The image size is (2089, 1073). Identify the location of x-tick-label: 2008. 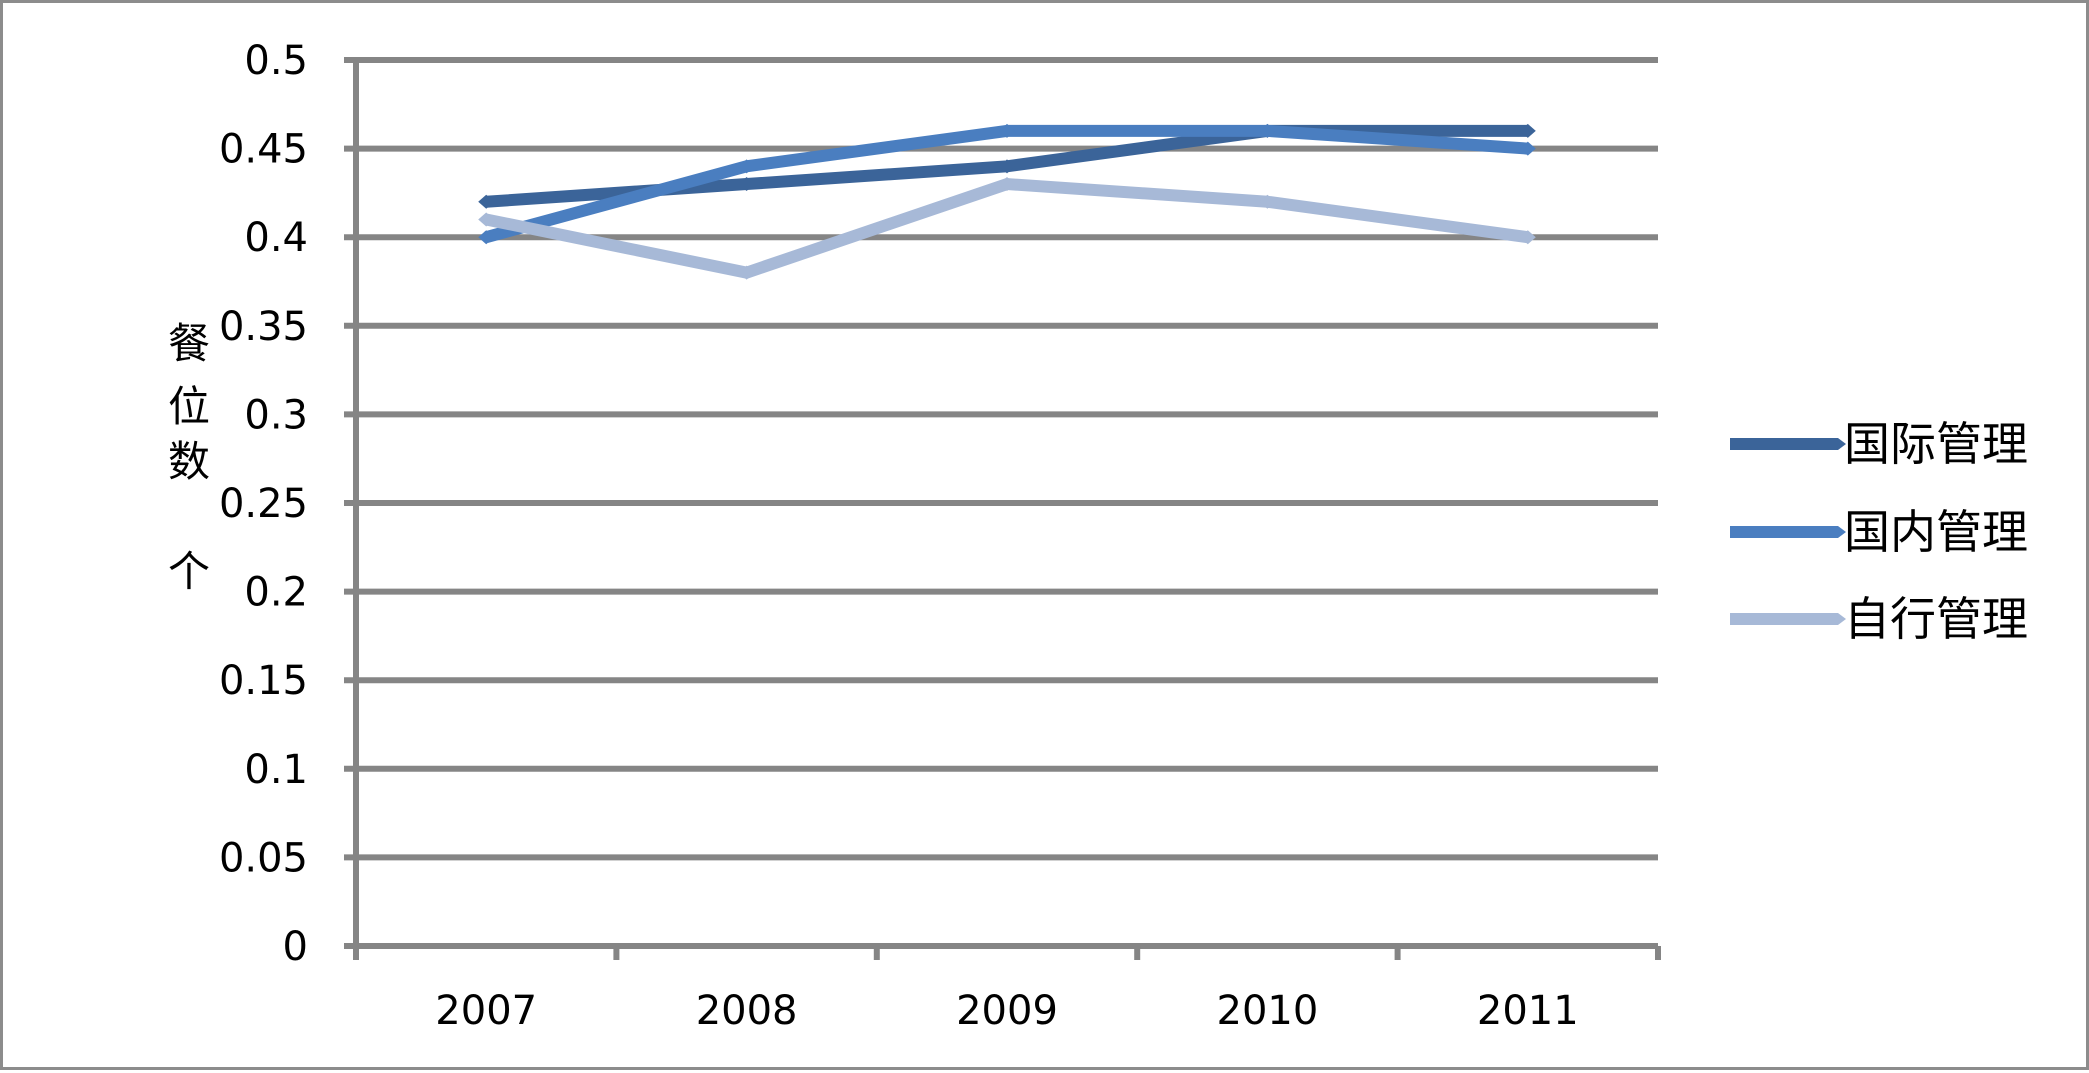
(747, 1011).